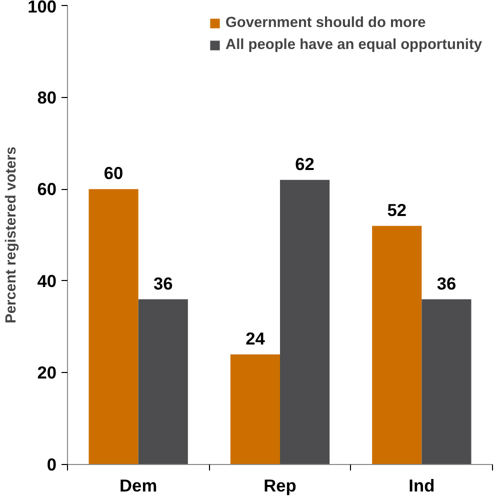  I want to click on y-tick-label: 0, so click(51, 464).